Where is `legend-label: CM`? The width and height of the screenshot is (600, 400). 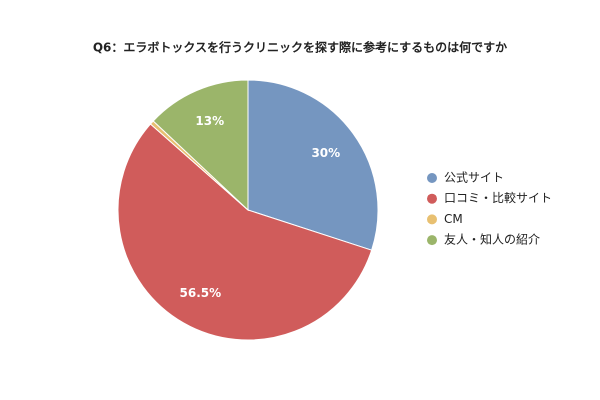
legend-label: CM is located at coordinates (453, 219).